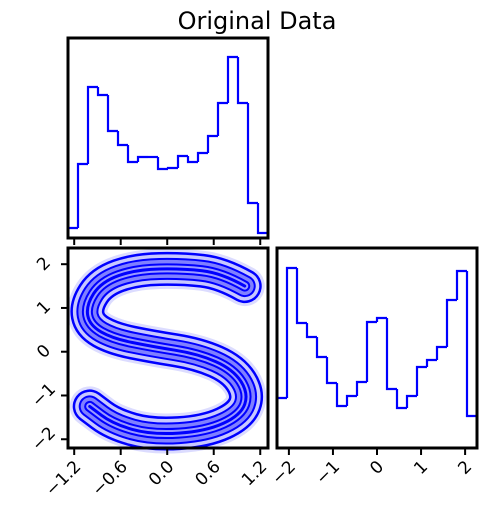 The height and width of the screenshot is (531, 487). What do you see at coordinates (63, 478) in the screenshot?
I see `x-tick-label: −1.2` at bounding box center [63, 478].